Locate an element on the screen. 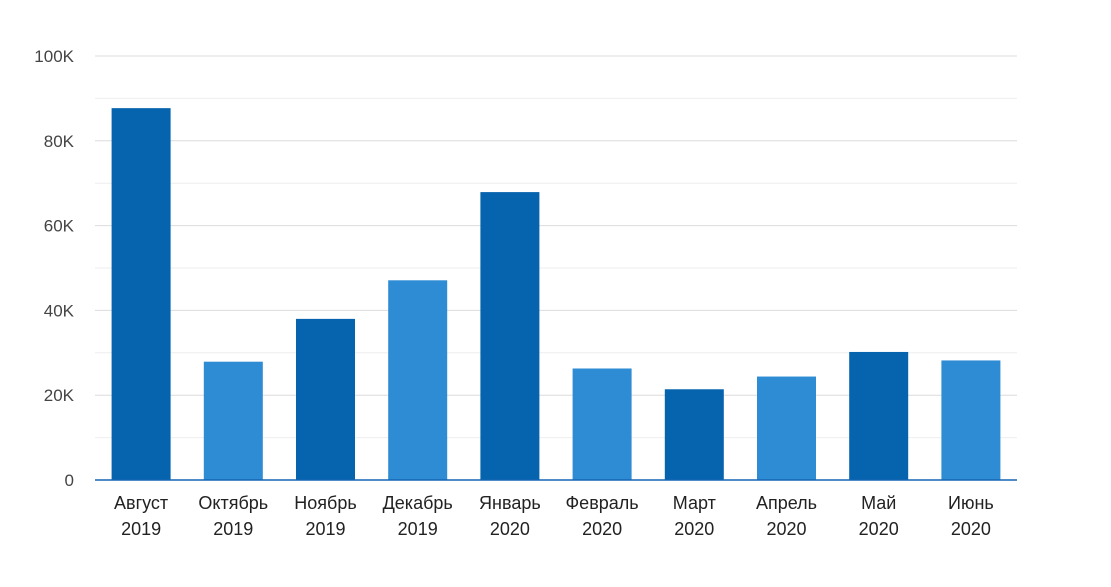  x-tick-label: Февраль 2020 is located at coordinates (602, 516).